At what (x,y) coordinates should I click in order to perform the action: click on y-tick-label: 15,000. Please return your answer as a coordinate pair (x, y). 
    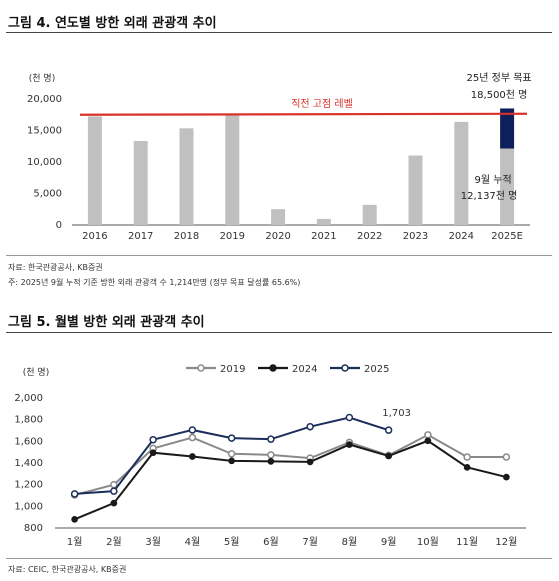
    Looking at the image, I should click on (44, 131).